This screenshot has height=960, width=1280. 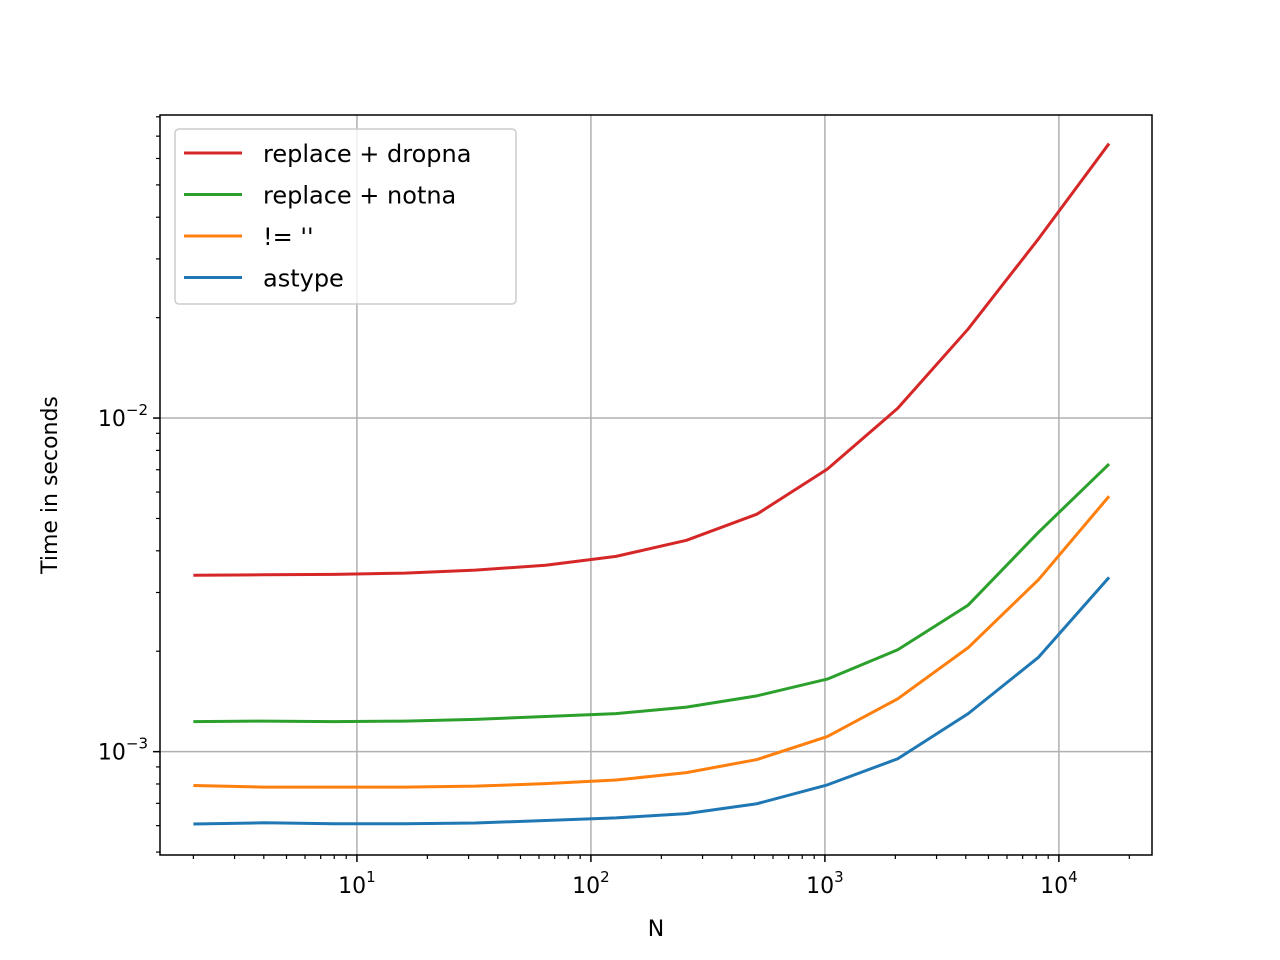 I want to click on legend-box, so click(x=345, y=216).